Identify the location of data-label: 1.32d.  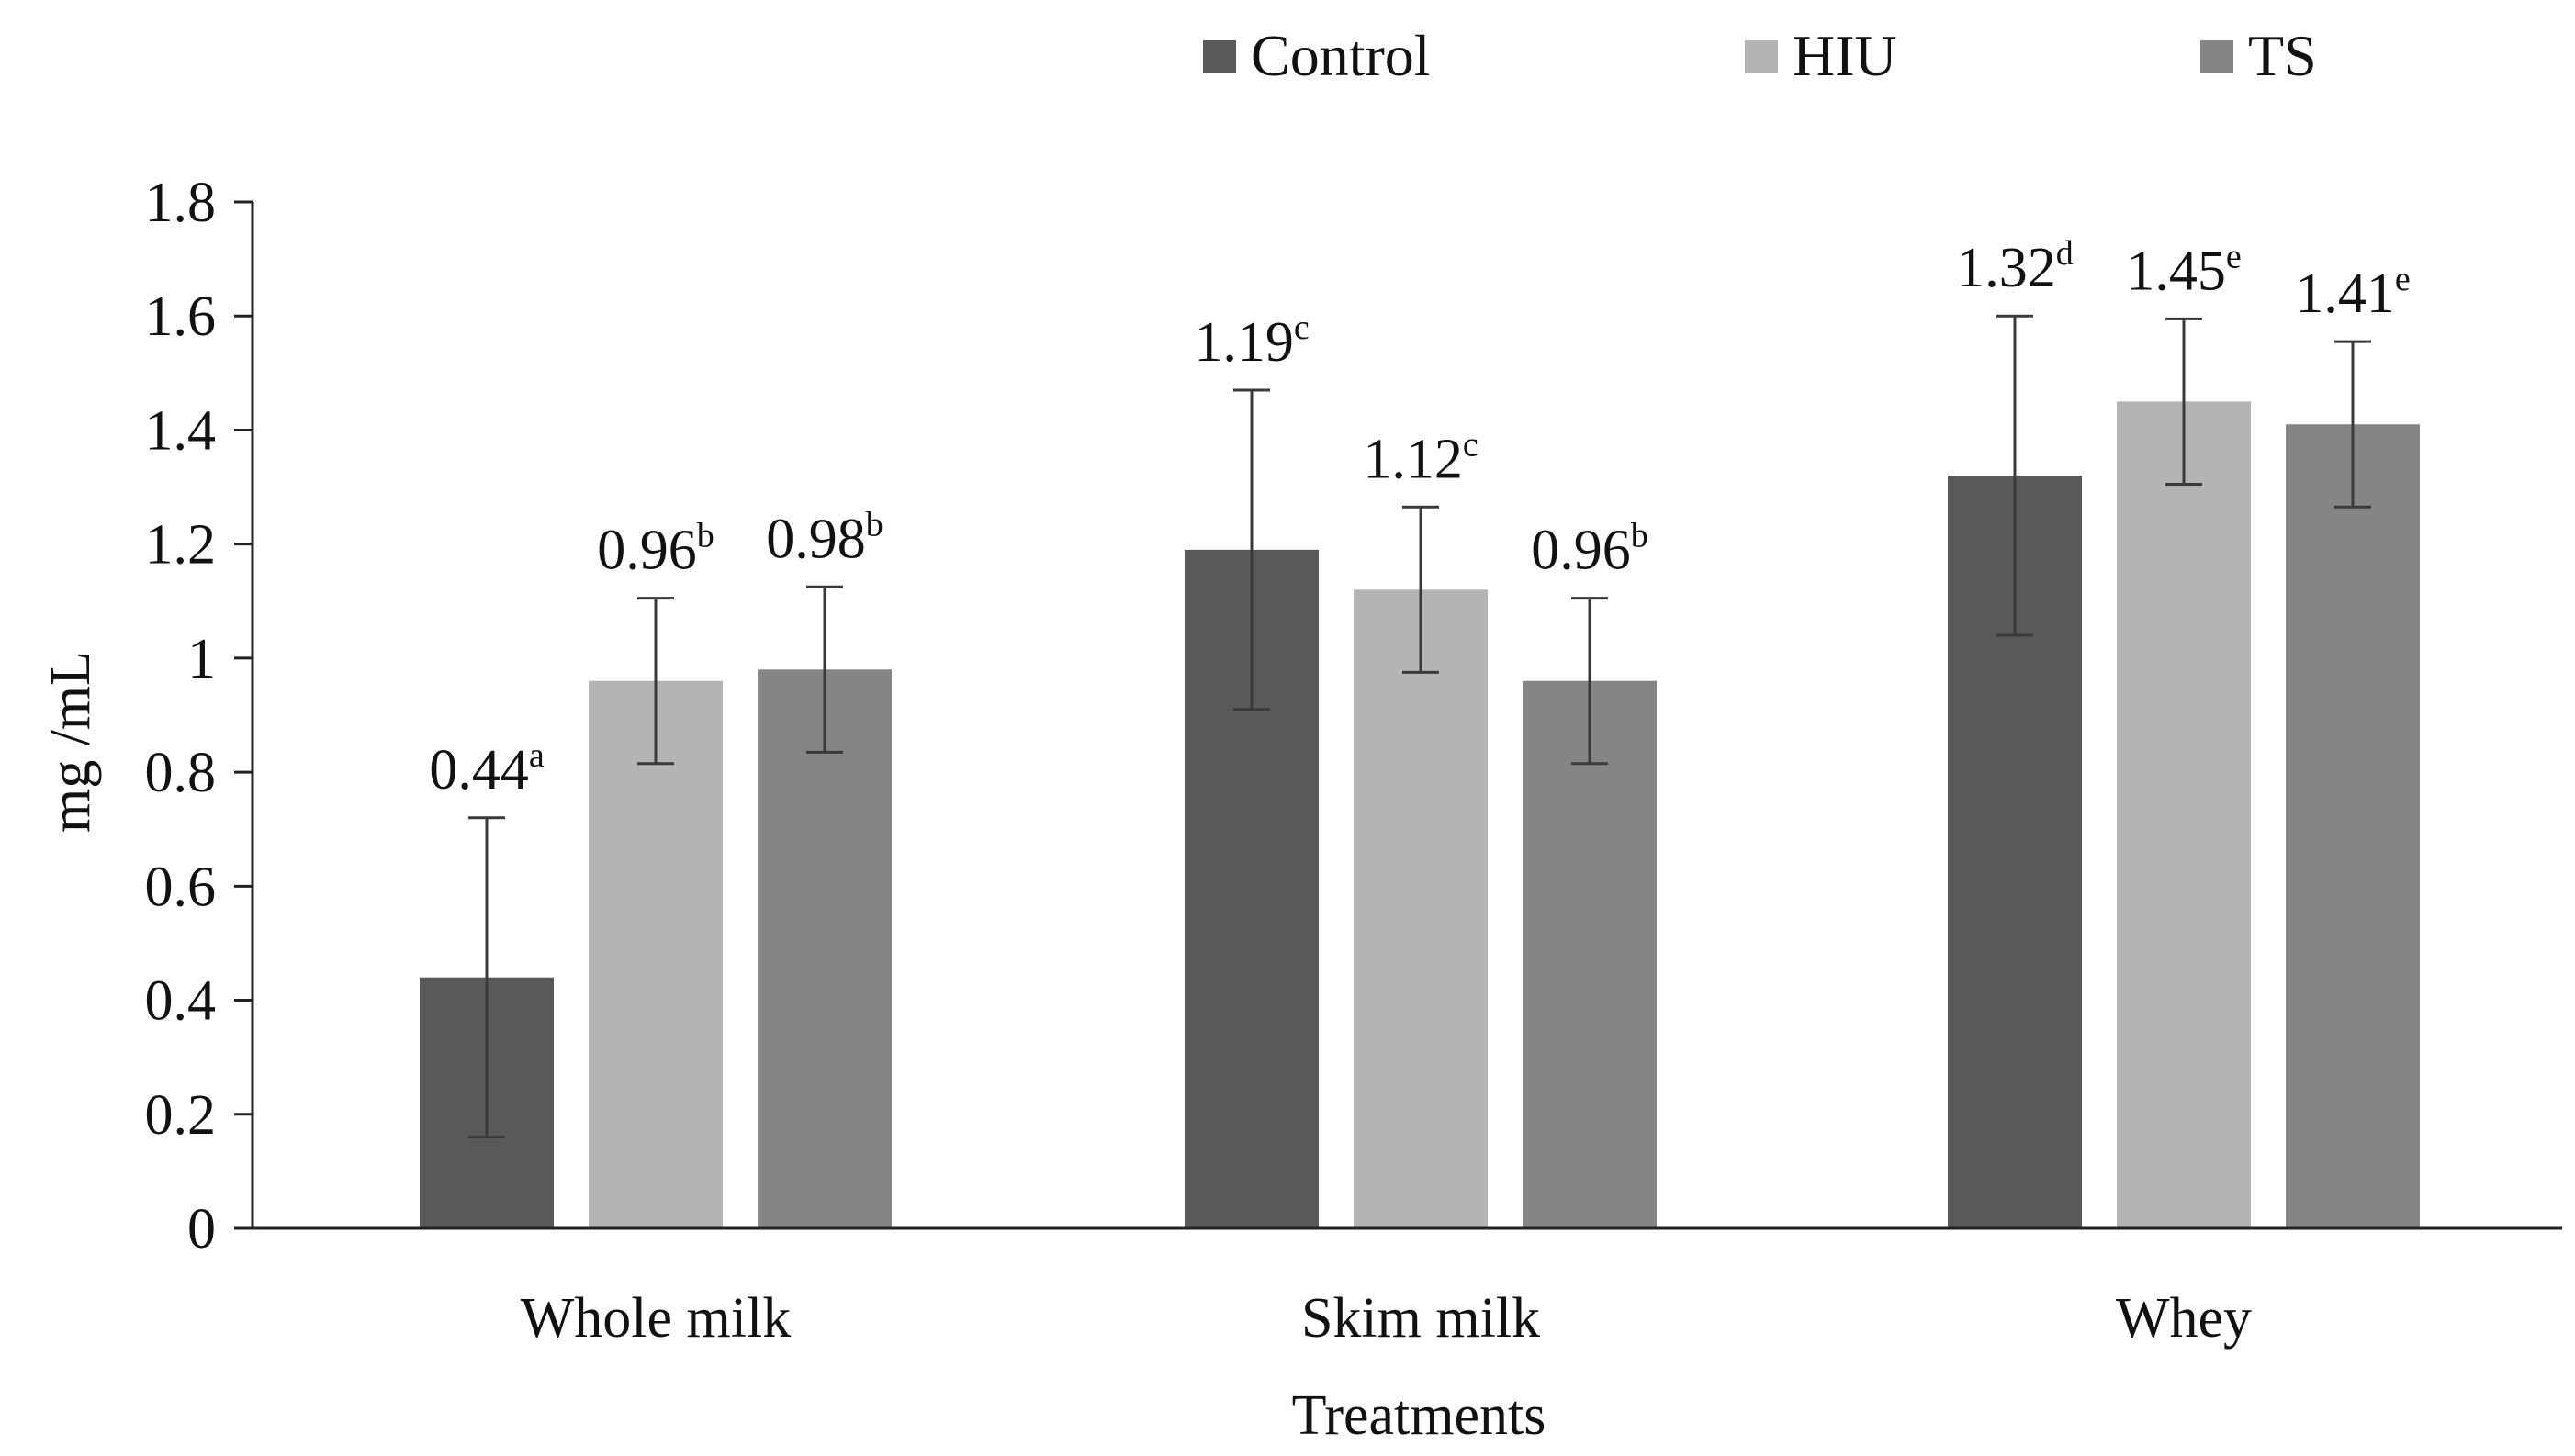
(2015, 266).